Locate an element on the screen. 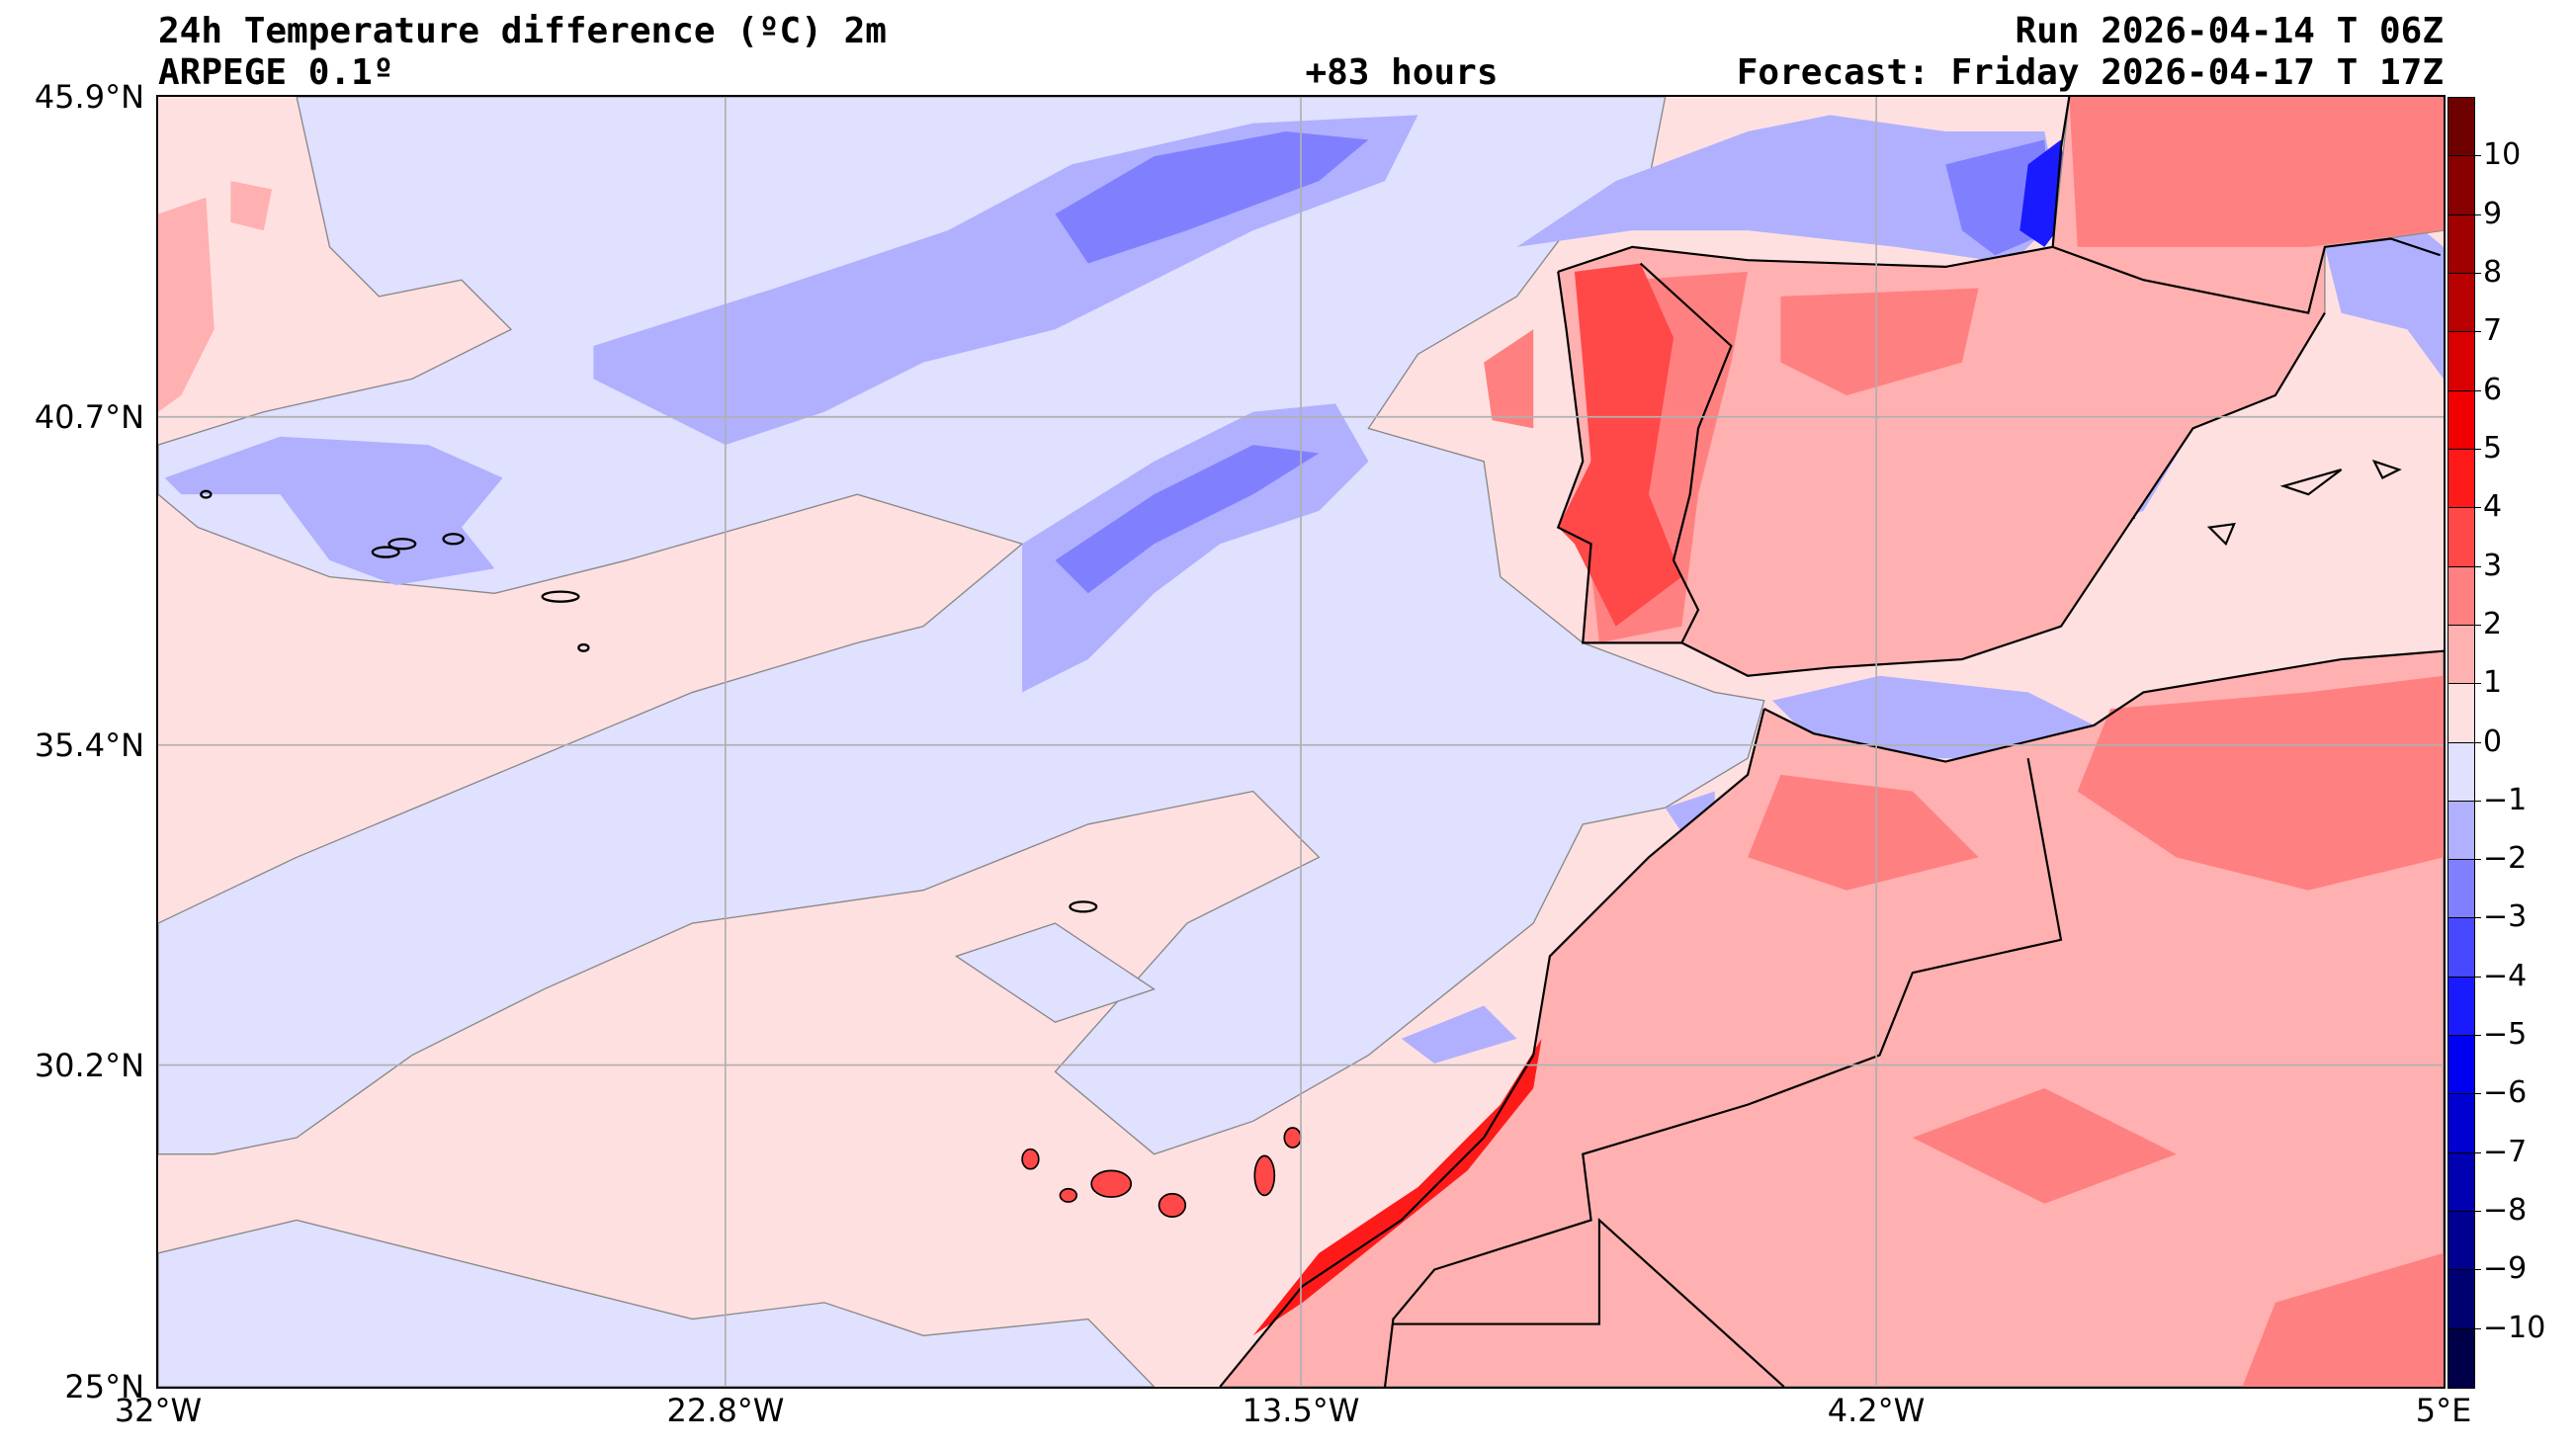 Image resolution: width=2576 pixels, height=1448 pixels. lon-label: 22.8°W is located at coordinates (725, 1410).